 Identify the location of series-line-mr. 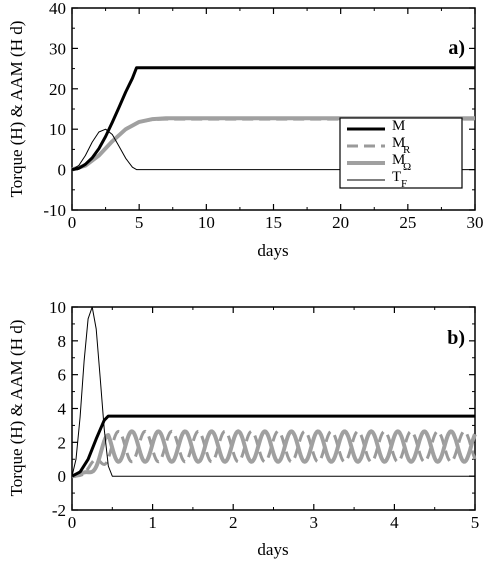
(274, 453).